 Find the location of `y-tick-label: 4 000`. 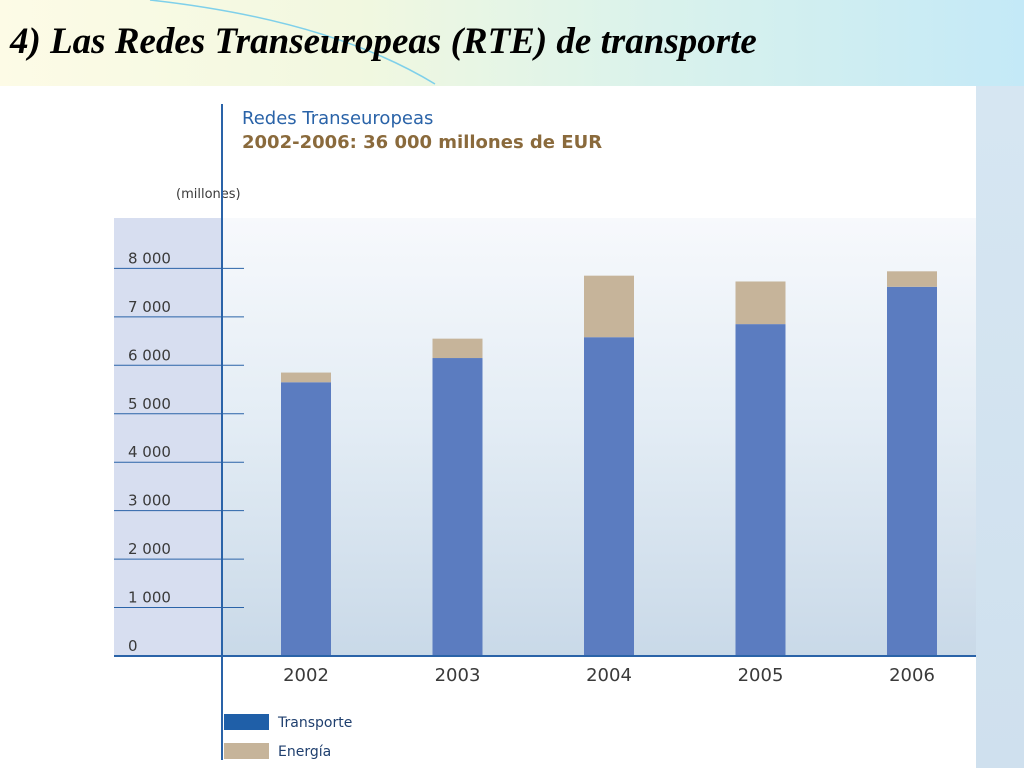

y-tick-label: 4 000 is located at coordinates (149, 452).